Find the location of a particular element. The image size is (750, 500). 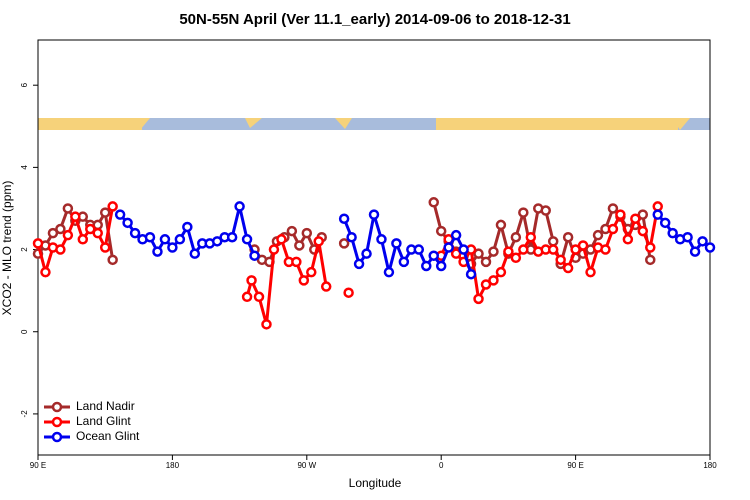

y-tick-label: 2 is located at coordinates (24, 249).